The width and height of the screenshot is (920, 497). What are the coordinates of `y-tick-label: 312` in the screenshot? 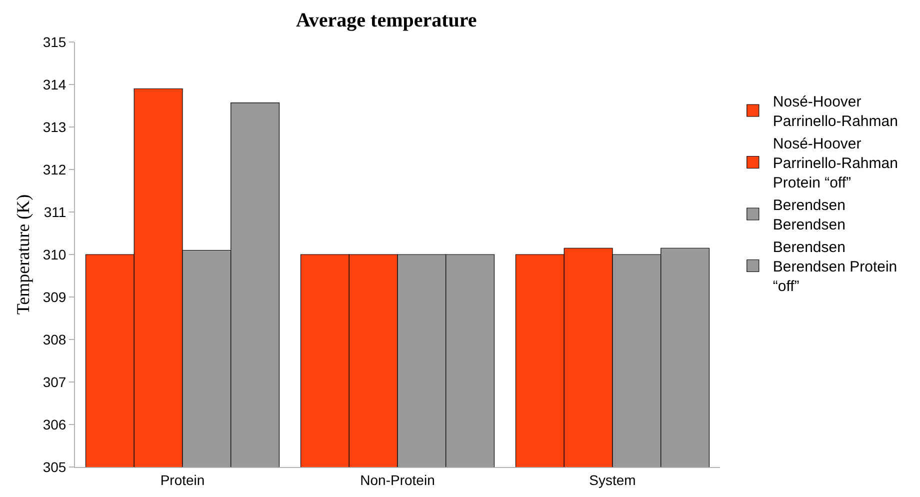 It's located at (54, 169).